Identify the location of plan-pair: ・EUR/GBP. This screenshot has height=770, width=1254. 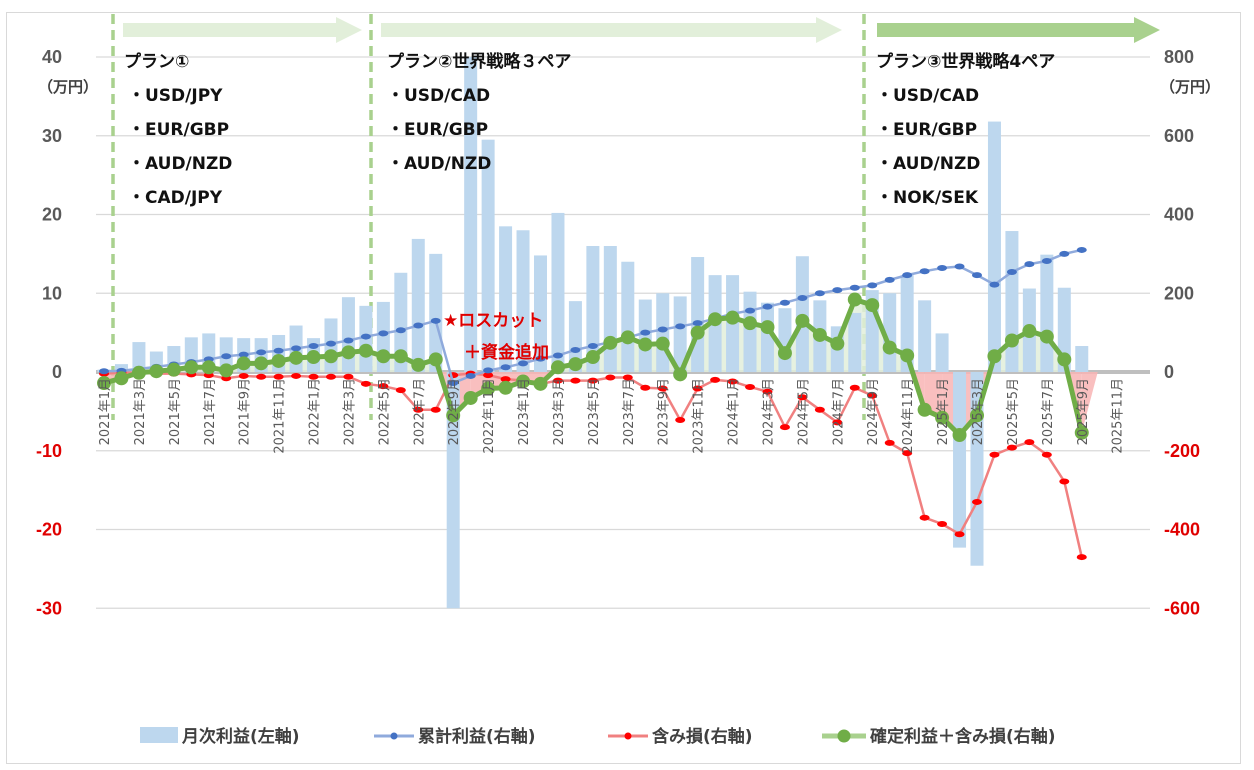
(178, 130).